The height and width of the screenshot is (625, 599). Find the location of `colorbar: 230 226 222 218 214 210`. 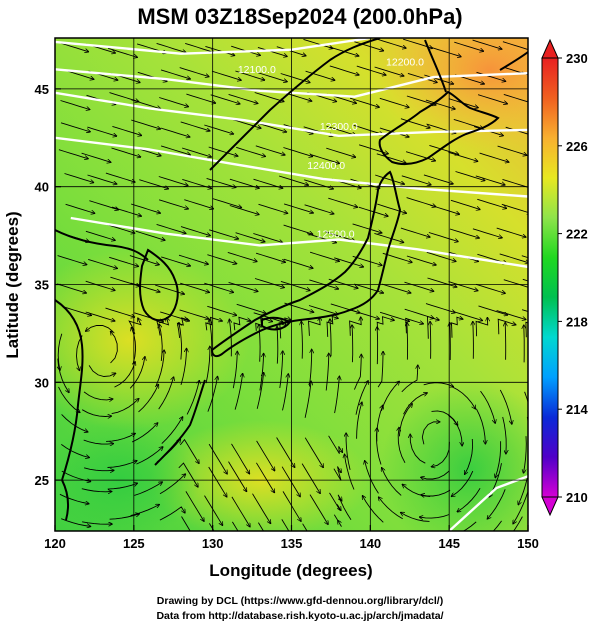

colorbar: 230 226 222 218 214 210 is located at coordinates (564, 277).